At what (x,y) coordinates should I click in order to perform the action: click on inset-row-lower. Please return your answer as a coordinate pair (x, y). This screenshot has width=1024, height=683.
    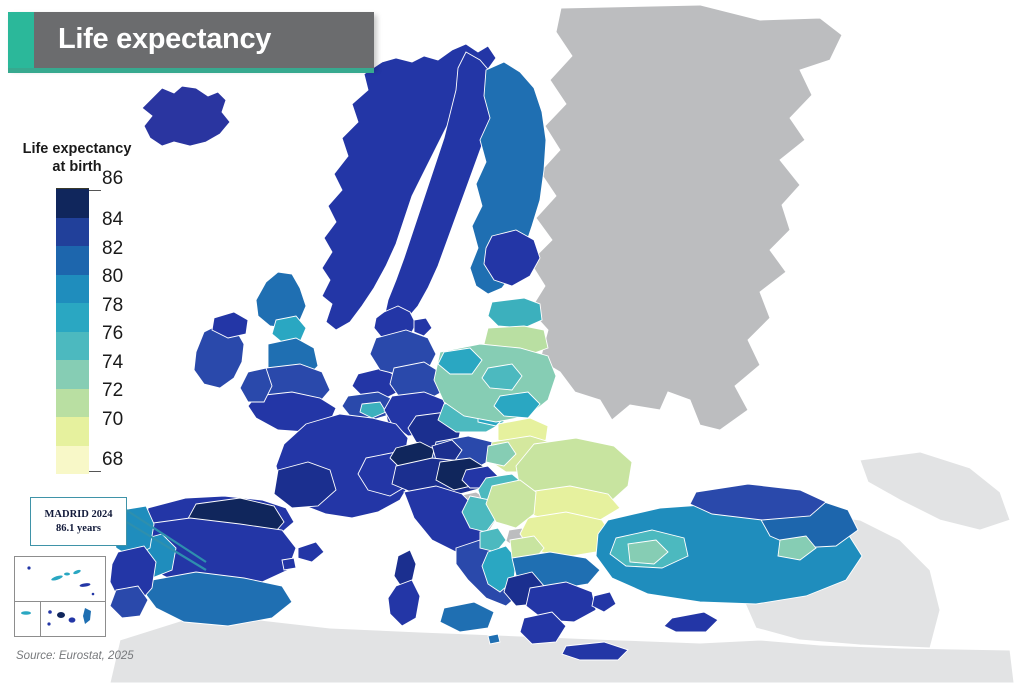
    Looking at the image, I should click on (60, 619).